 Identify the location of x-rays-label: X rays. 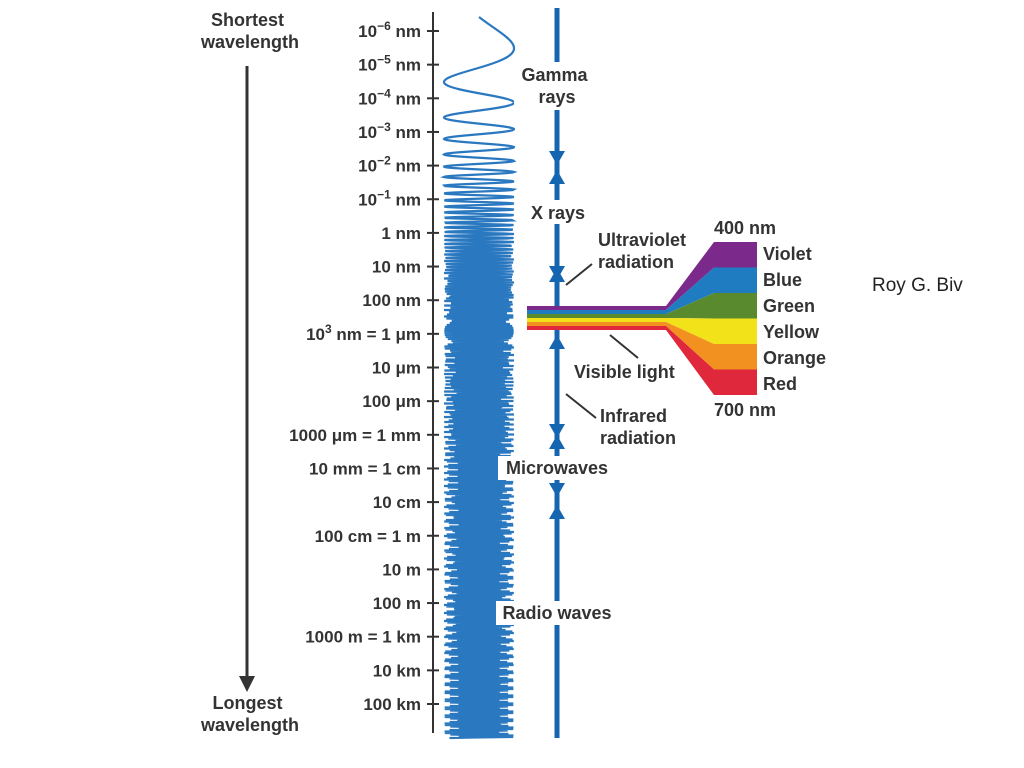
(558, 213).